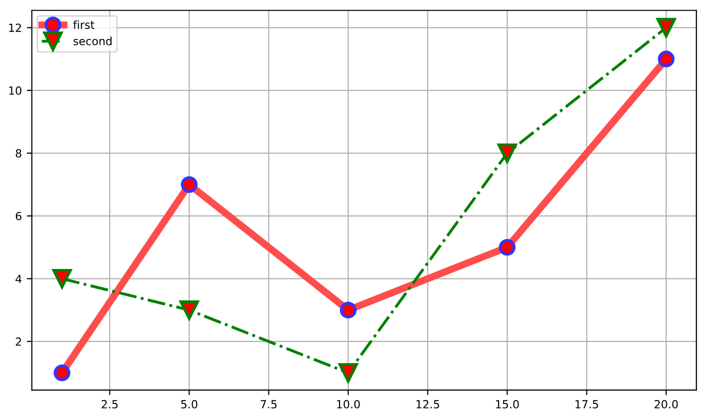 The height and width of the screenshot is (415, 707). I want to click on x-tick-label: 20.0, so click(666, 404).